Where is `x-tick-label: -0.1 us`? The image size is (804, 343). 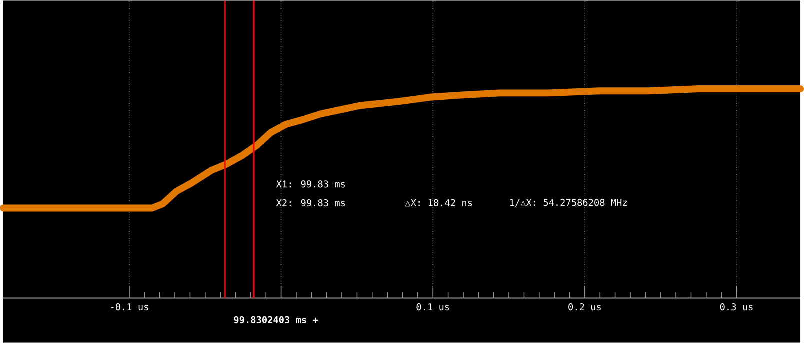 x-tick-label: -0.1 us is located at coordinates (129, 307).